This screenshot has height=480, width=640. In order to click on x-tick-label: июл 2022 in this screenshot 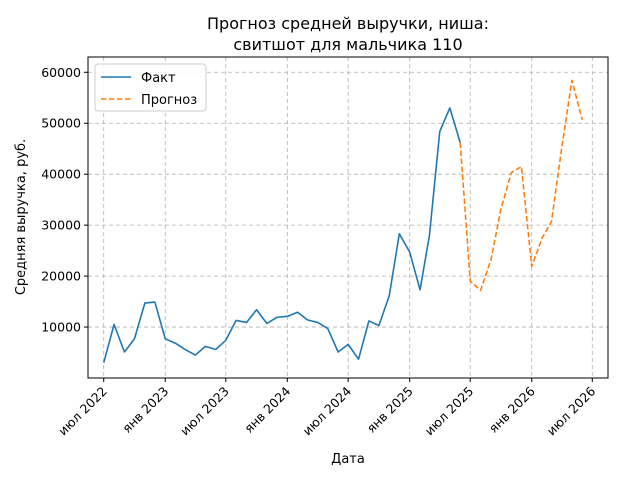, I will do `click(82, 411)`.